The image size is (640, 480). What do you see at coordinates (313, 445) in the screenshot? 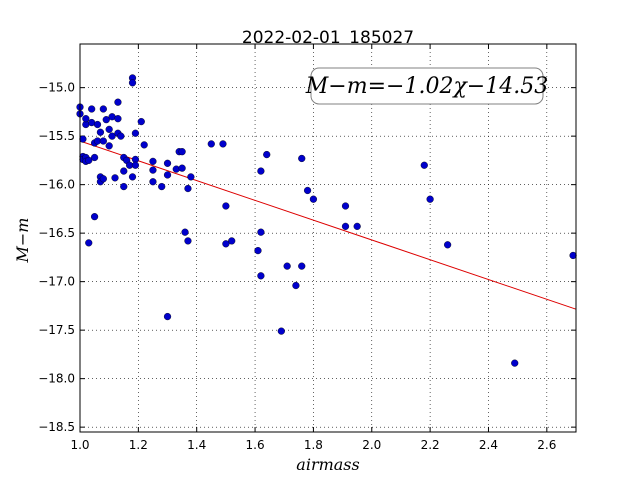
I see `x-tick-label: 1.8` at bounding box center [313, 445].